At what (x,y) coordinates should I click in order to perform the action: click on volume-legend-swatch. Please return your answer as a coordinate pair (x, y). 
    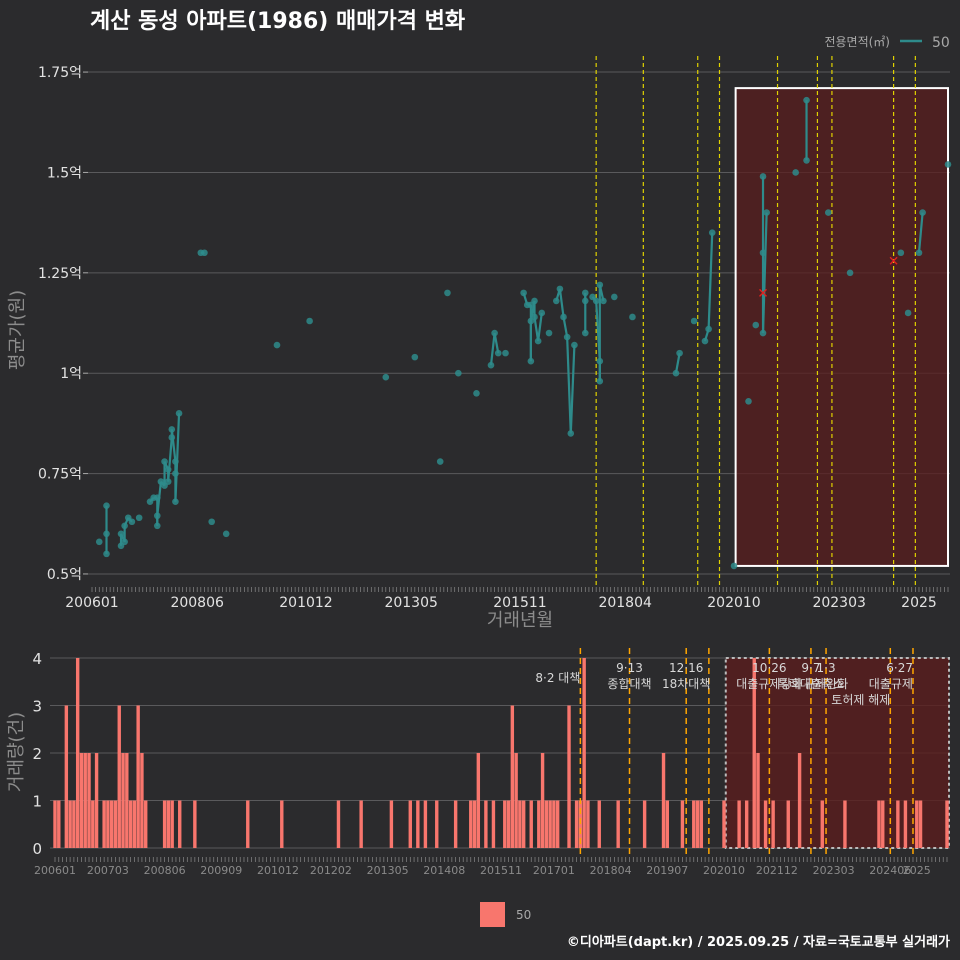
    Looking at the image, I should click on (492, 914).